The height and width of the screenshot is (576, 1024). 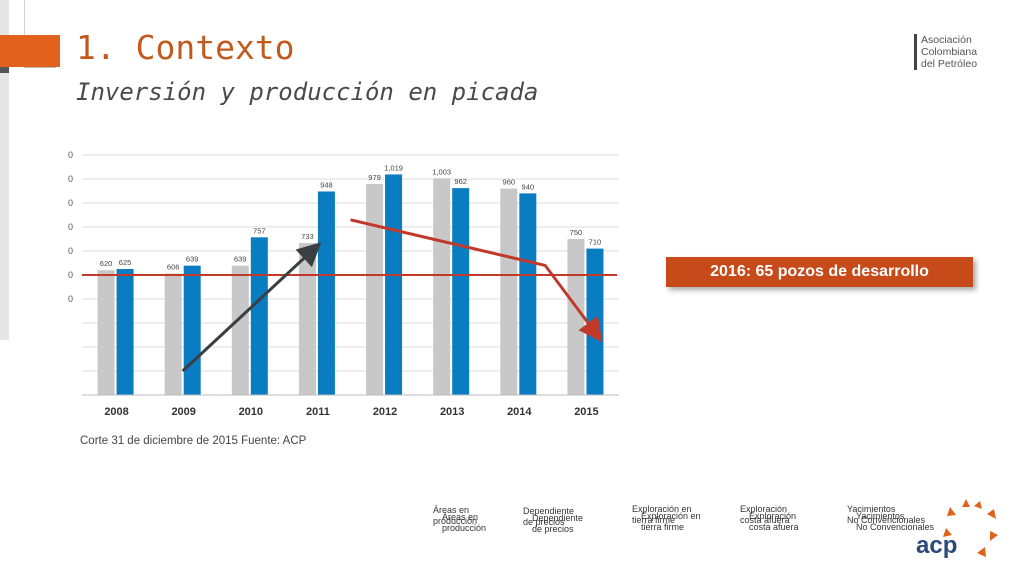 I want to click on bar-value-label: 620, so click(x=106, y=263).